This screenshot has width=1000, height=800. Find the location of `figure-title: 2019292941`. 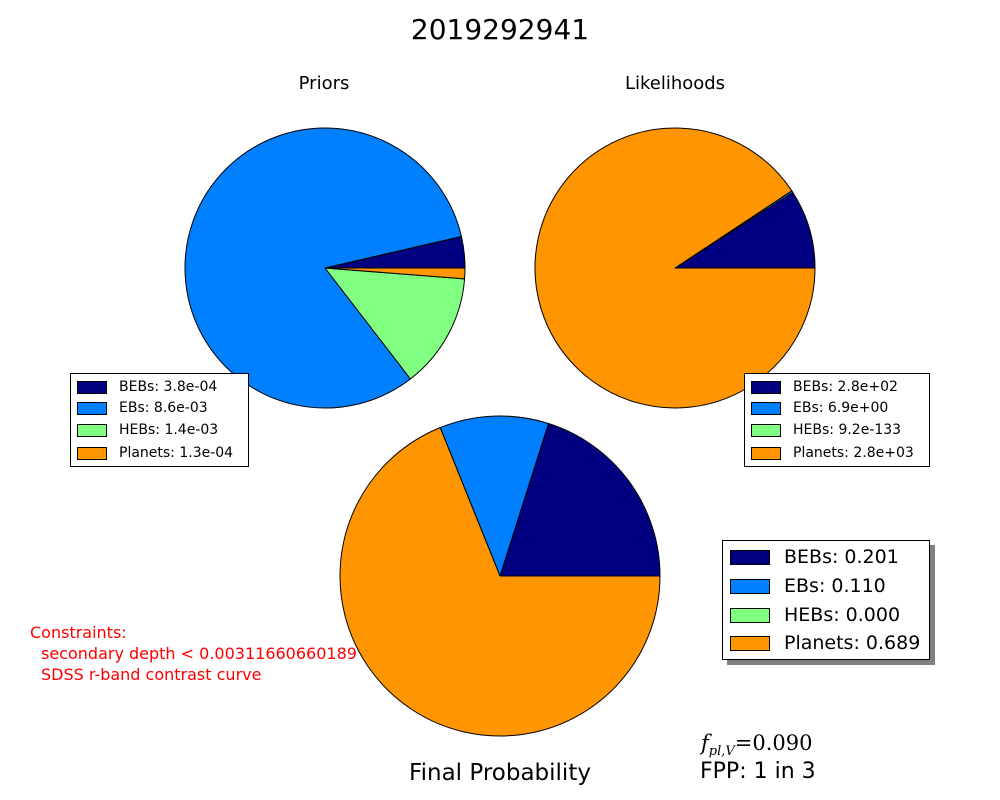

figure-title: 2019292941 is located at coordinates (500, 29).